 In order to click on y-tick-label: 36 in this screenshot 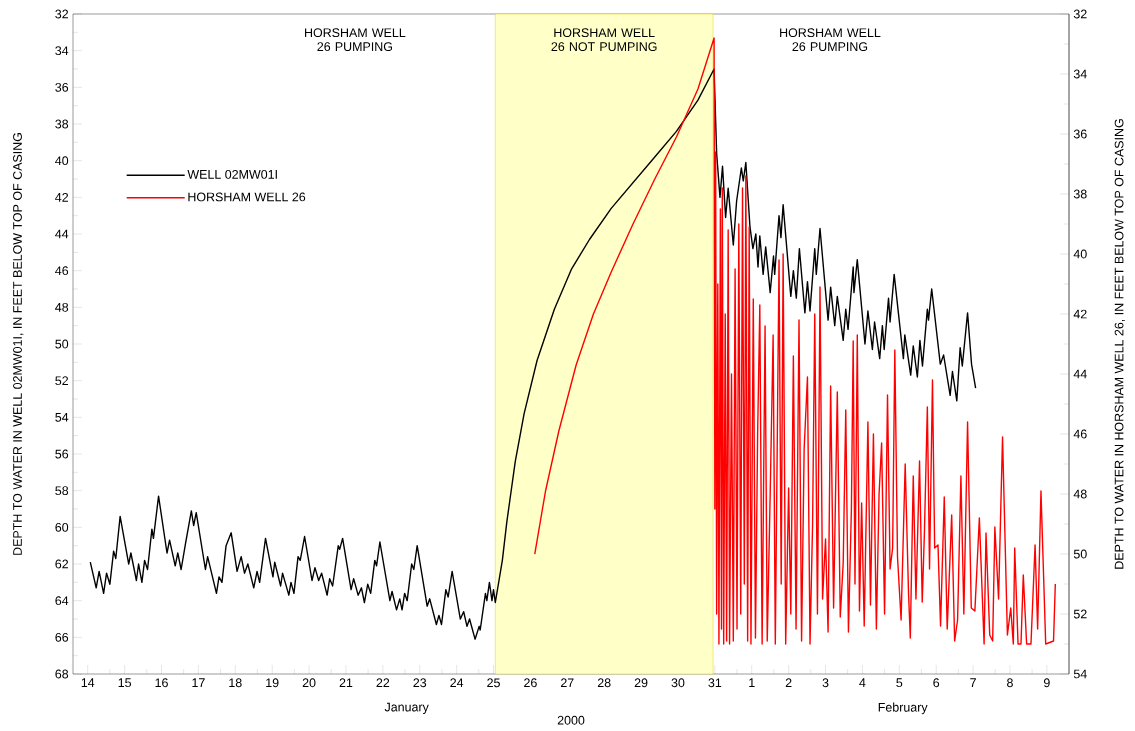, I will do `click(62, 87)`.